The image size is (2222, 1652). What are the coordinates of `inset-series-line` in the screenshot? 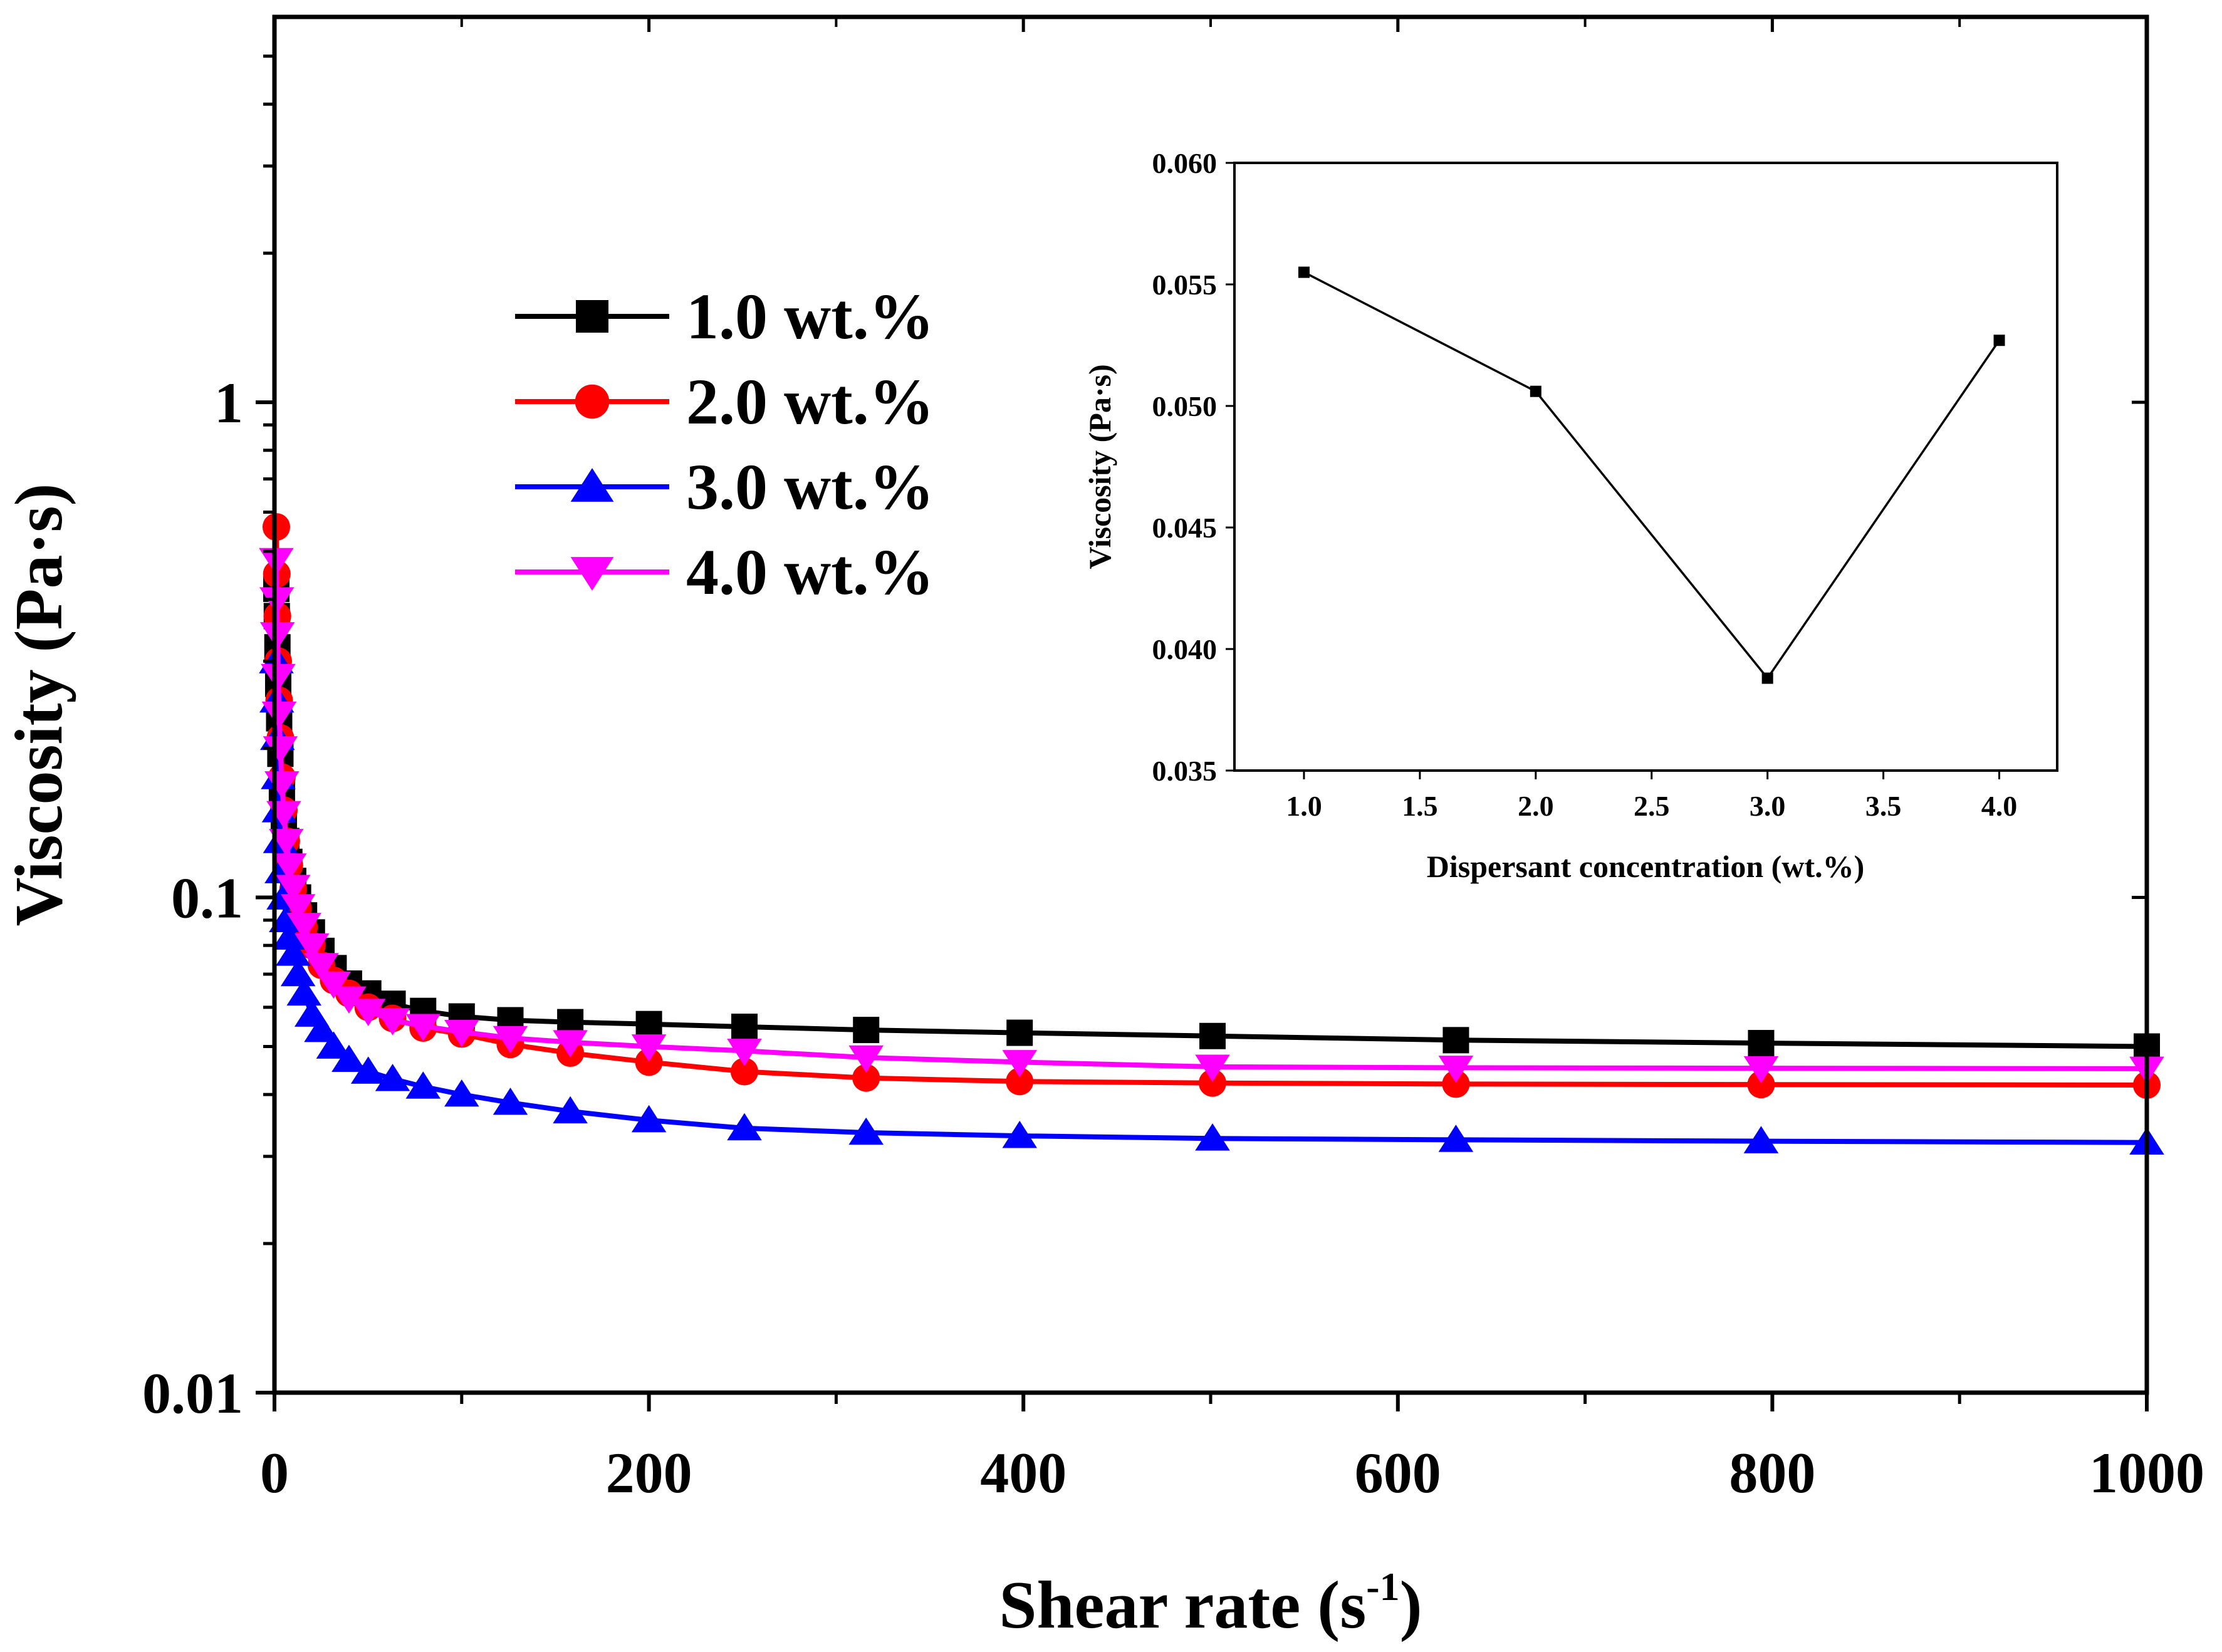 It's located at (1651, 475).